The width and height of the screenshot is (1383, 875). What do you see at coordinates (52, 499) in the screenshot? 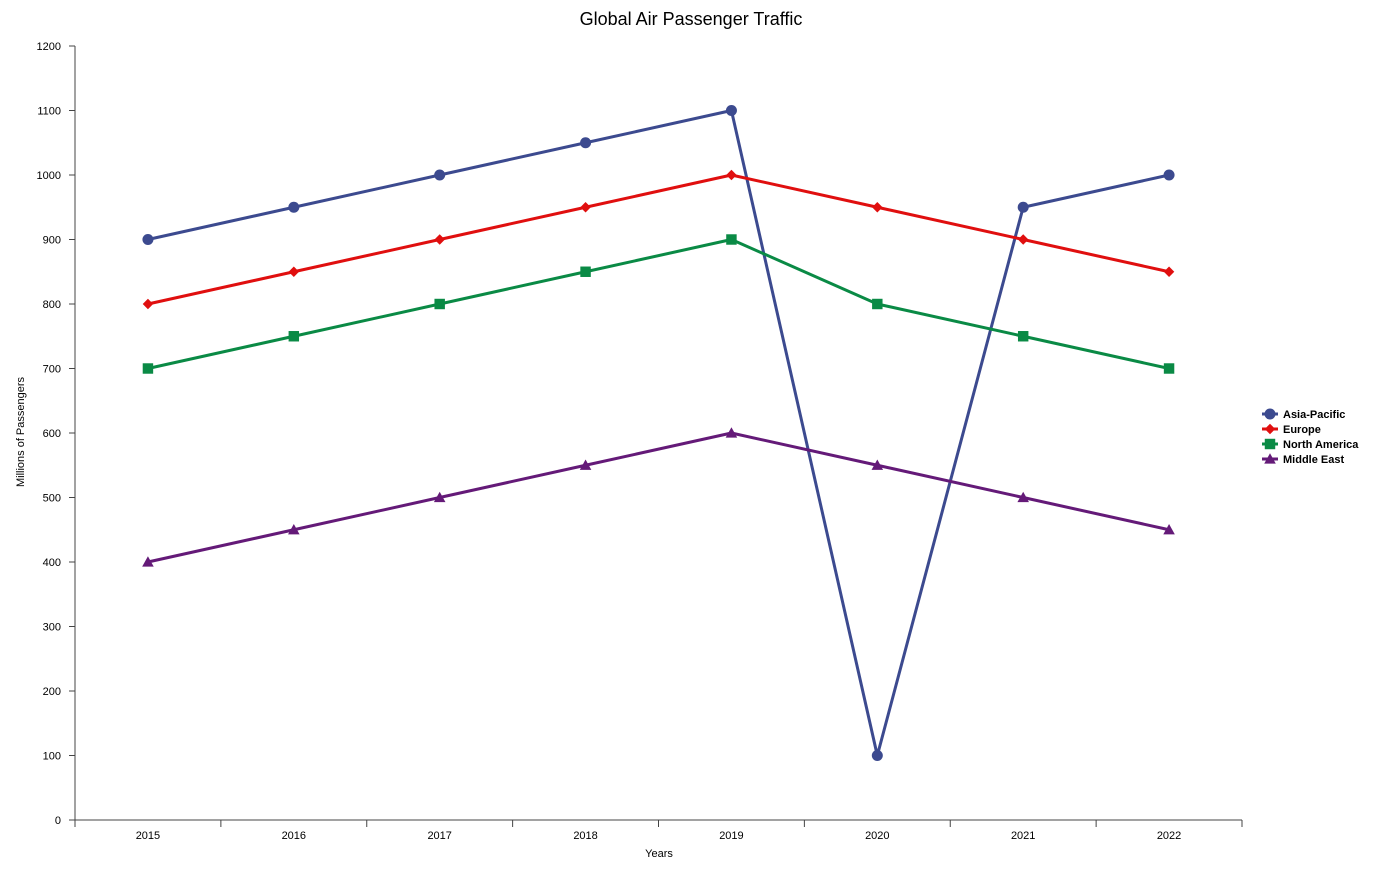
I see `y-tick-label: 500` at bounding box center [52, 499].